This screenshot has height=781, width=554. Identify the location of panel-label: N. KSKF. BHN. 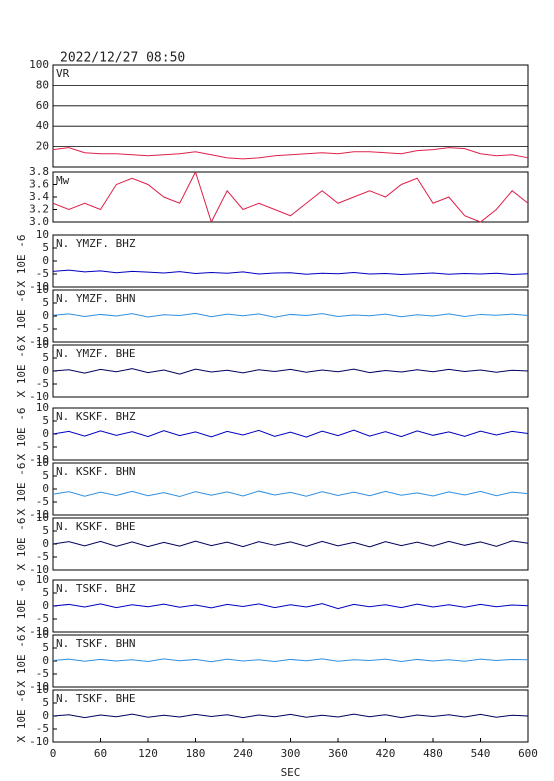
(95, 471).